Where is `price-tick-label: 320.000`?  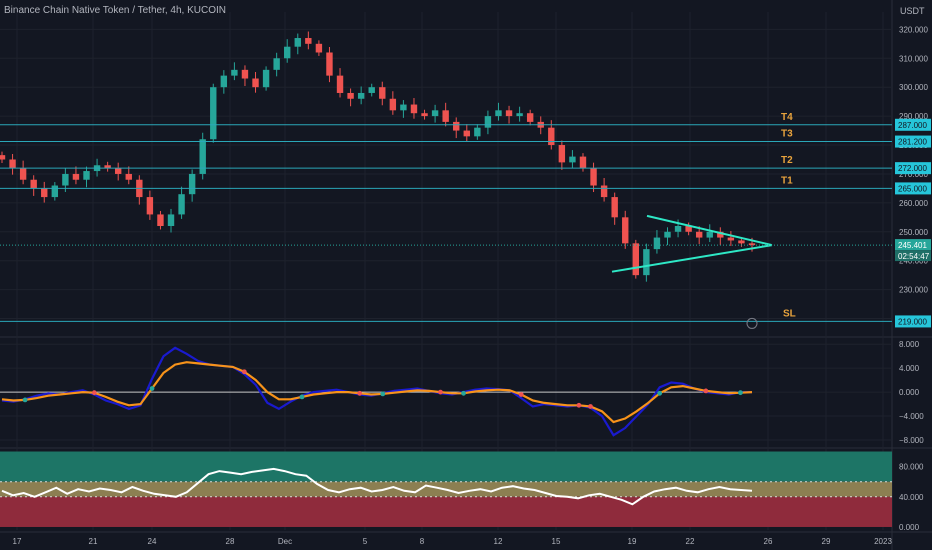 price-tick-label: 320.000 is located at coordinates (913, 29).